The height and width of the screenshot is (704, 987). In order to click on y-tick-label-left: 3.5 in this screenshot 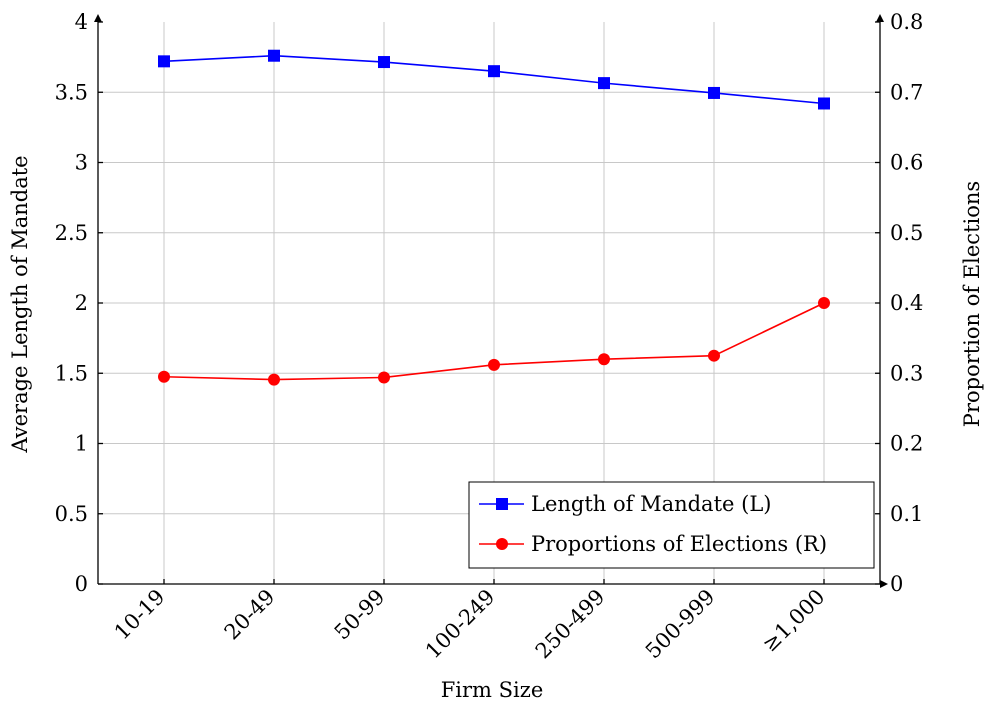, I will do `click(71, 92)`.